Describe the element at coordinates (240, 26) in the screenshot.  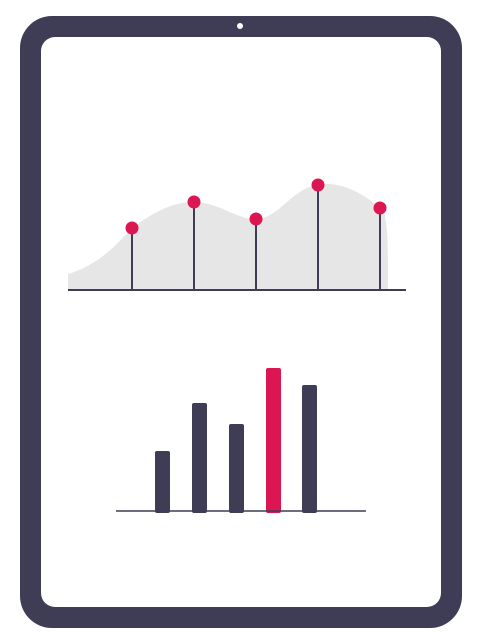
I see `camera-dot-icon` at that location.